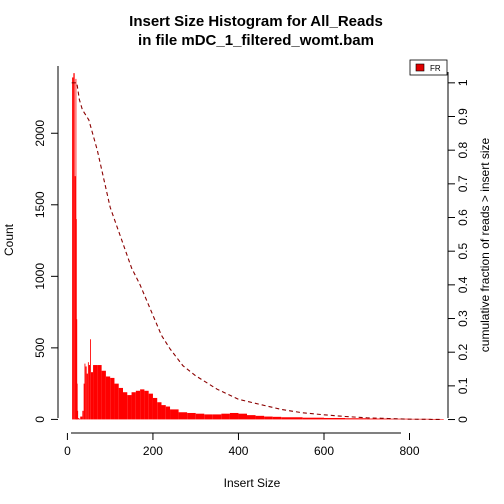  What do you see at coordinates (9, 239) in the screenshot?
I see `y-axis-label: Count` at bounding box center [9, 239].